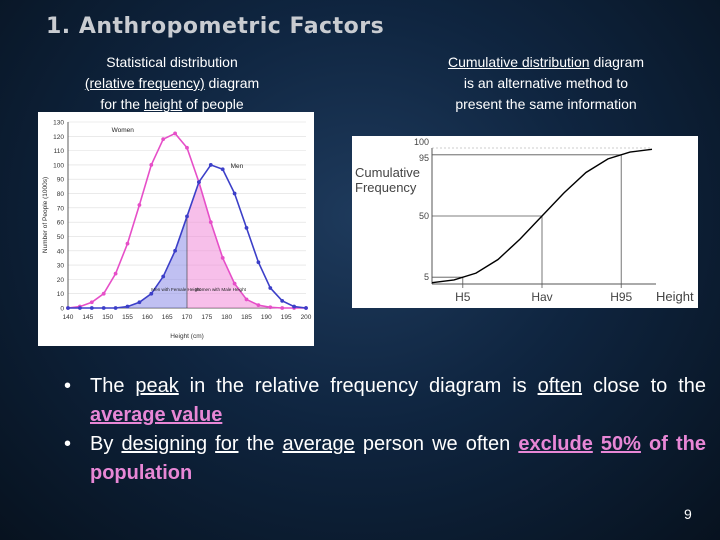  Describe the element at coordinates (127, 317) in the screenshot. I see `x-tick-label: 155` at that location.